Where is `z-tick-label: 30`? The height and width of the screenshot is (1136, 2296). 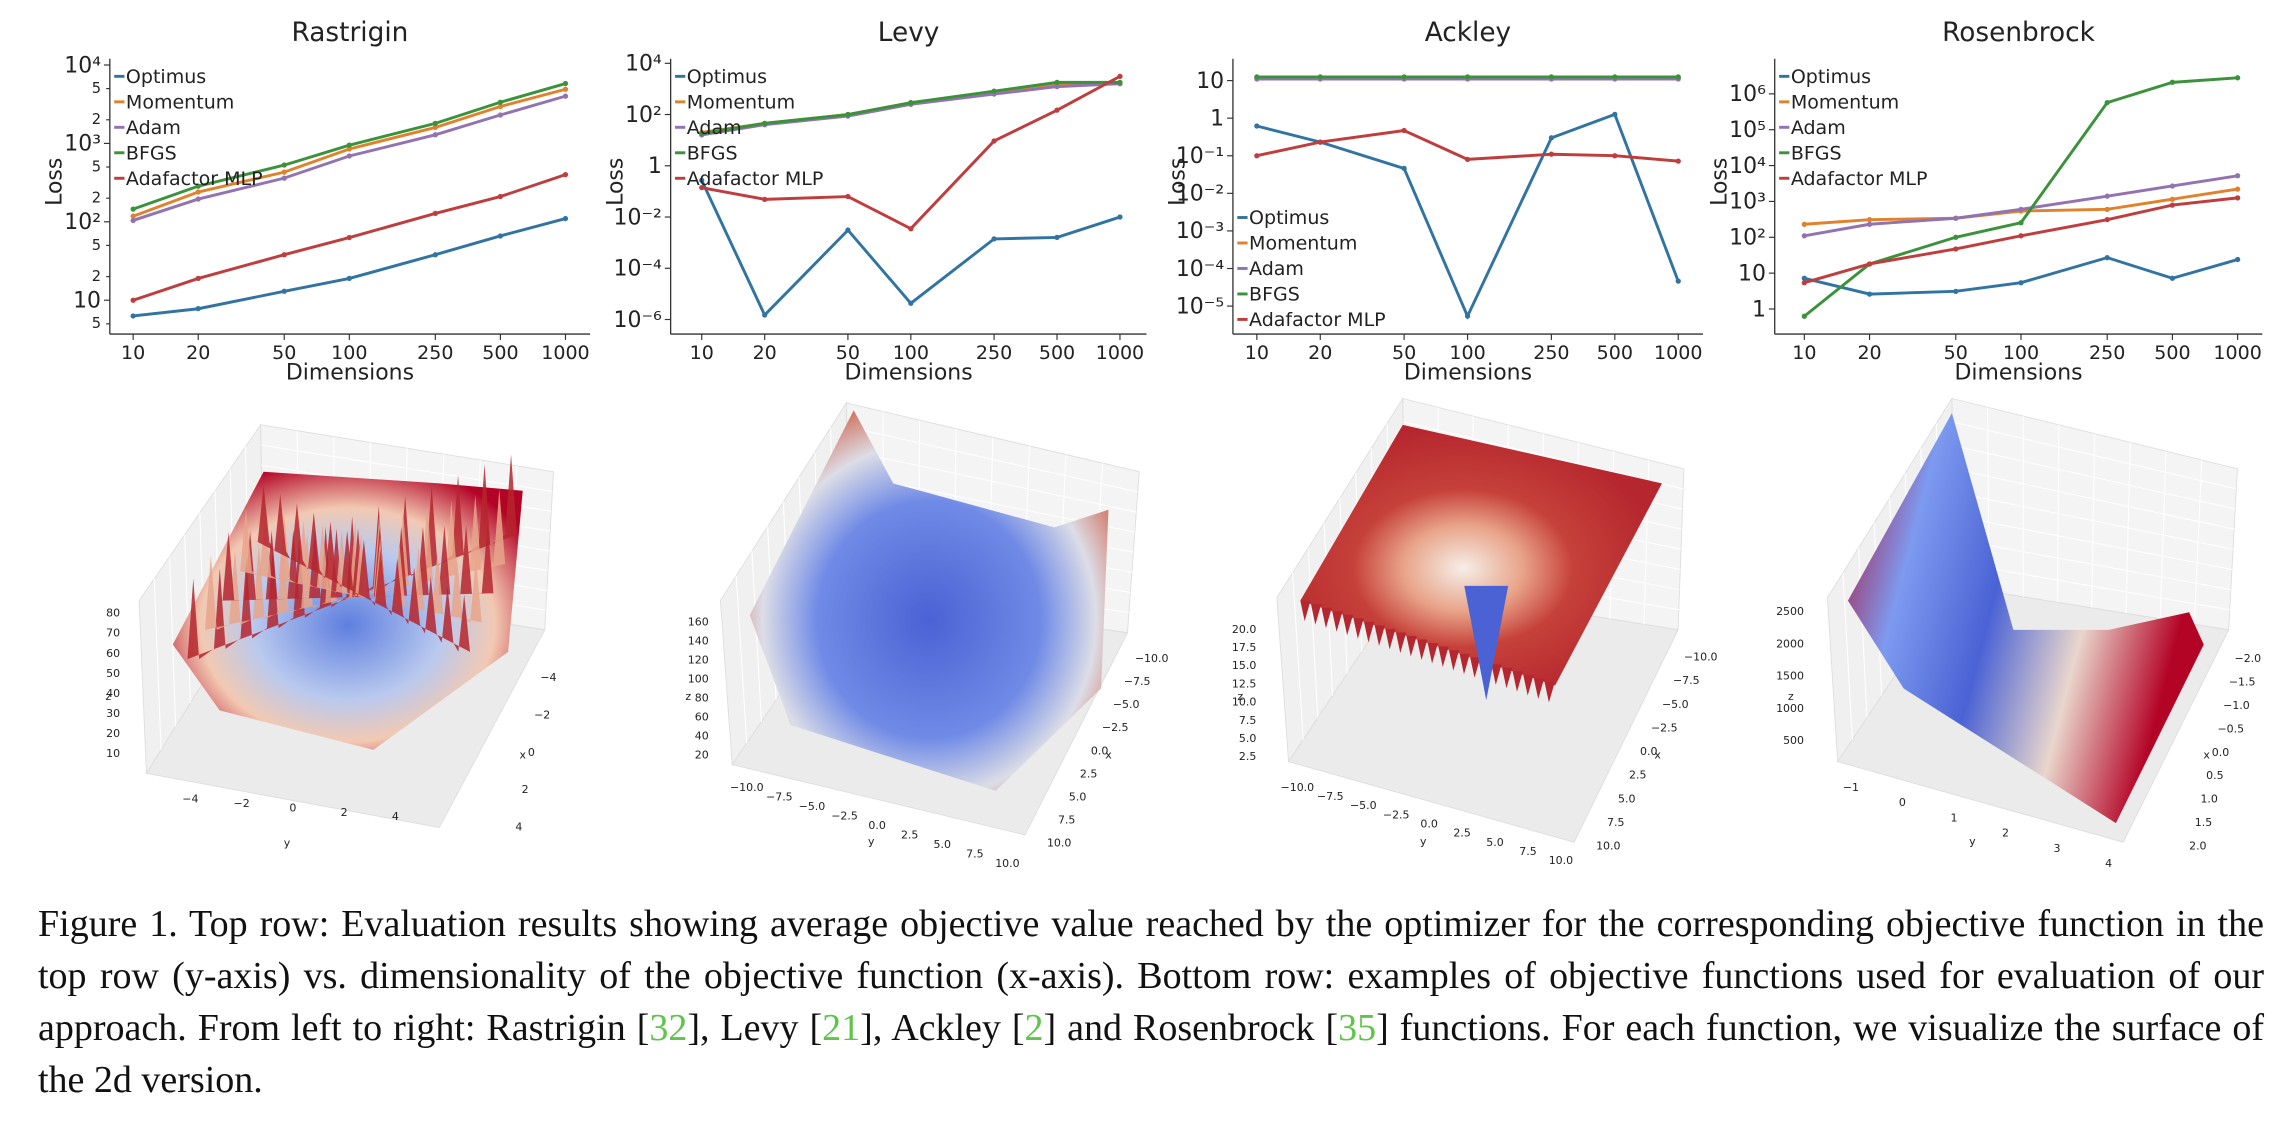
z-tick-label: 30 is located at coordinates (113, 713).